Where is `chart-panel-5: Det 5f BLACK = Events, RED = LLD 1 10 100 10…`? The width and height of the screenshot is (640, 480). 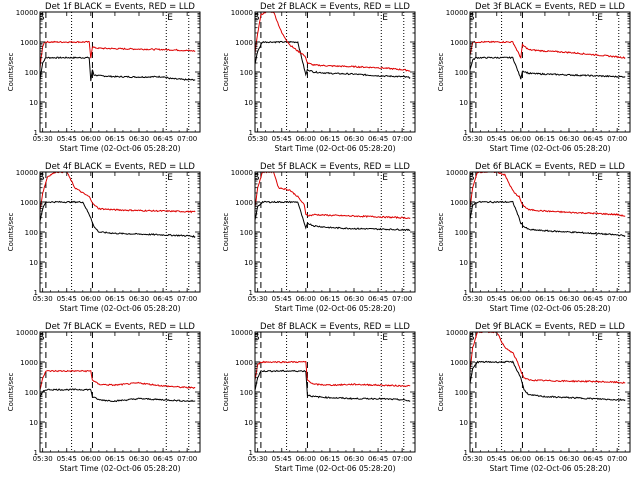 chart-panel-5: Det 5f BLACK = Events, RED = LLD 1 10 100 10… is located at coordinates (319, 237).